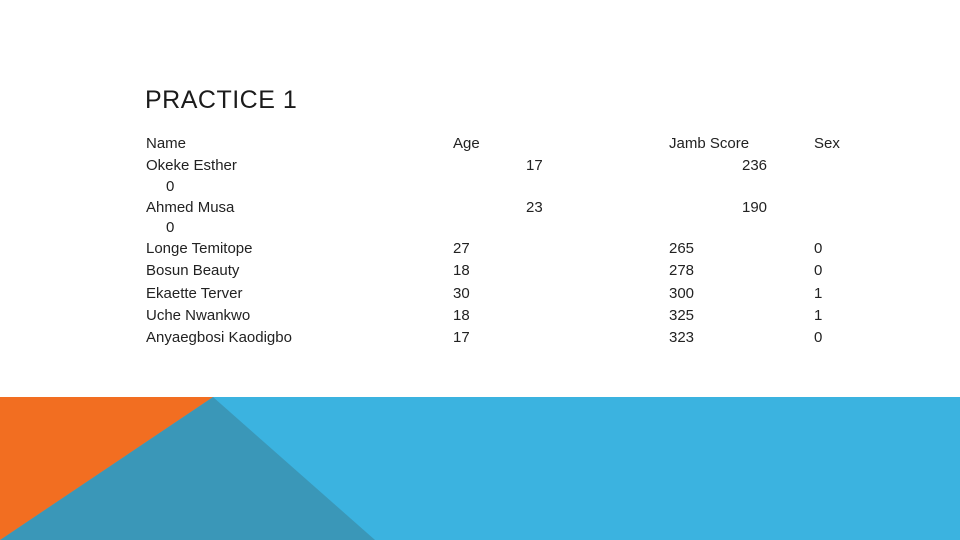 The image size is (960, 540). I want to click on cell-jamb-score: 325, so click(682, 315).